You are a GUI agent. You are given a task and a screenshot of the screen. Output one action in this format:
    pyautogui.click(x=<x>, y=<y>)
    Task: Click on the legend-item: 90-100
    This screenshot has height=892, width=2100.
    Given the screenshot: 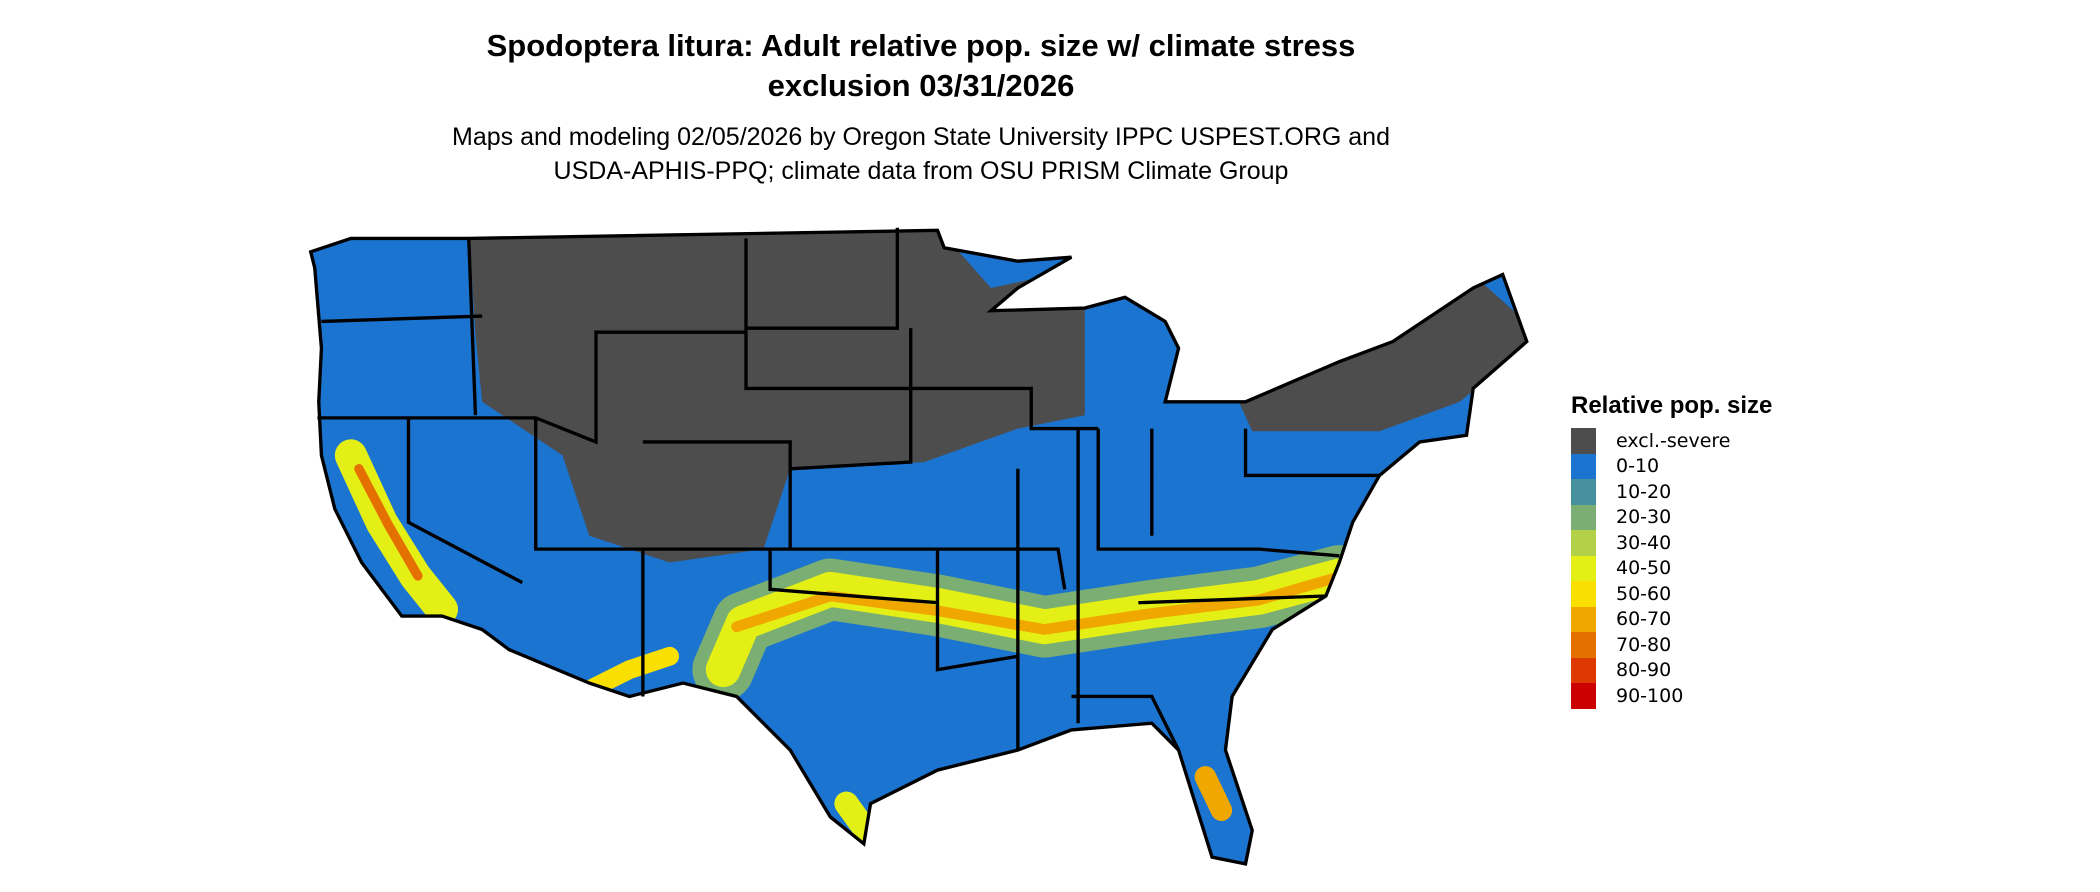 What is the action you would take?
    pyautogui.click(x=1671, y=696)
    